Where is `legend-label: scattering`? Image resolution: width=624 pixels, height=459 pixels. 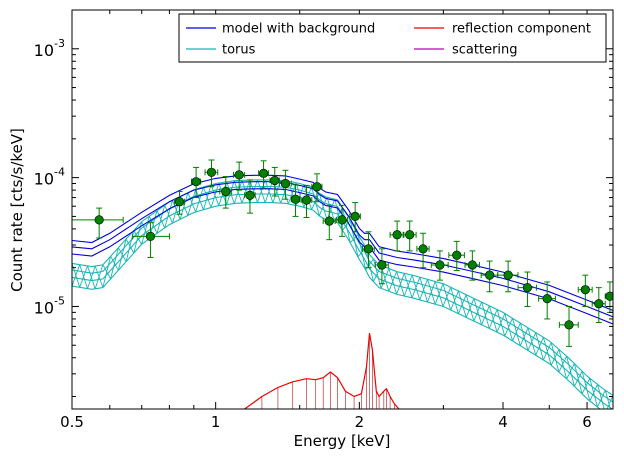 legend-label: scattering is located at coordinates (485, 50).